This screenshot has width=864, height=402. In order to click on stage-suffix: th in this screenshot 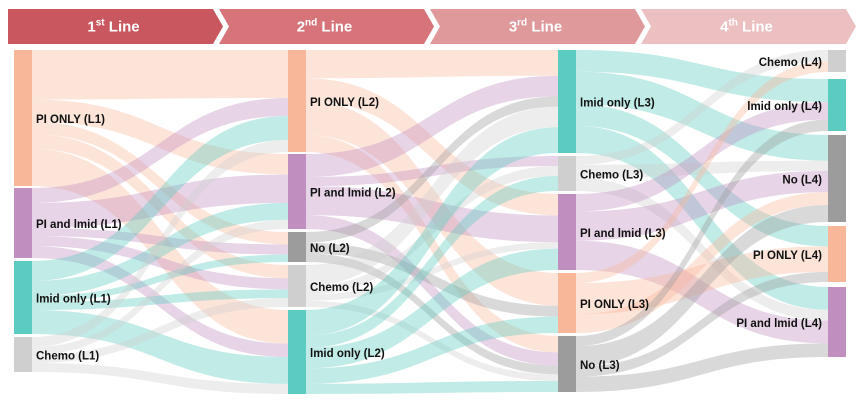, I will do `click(732, 22)`.